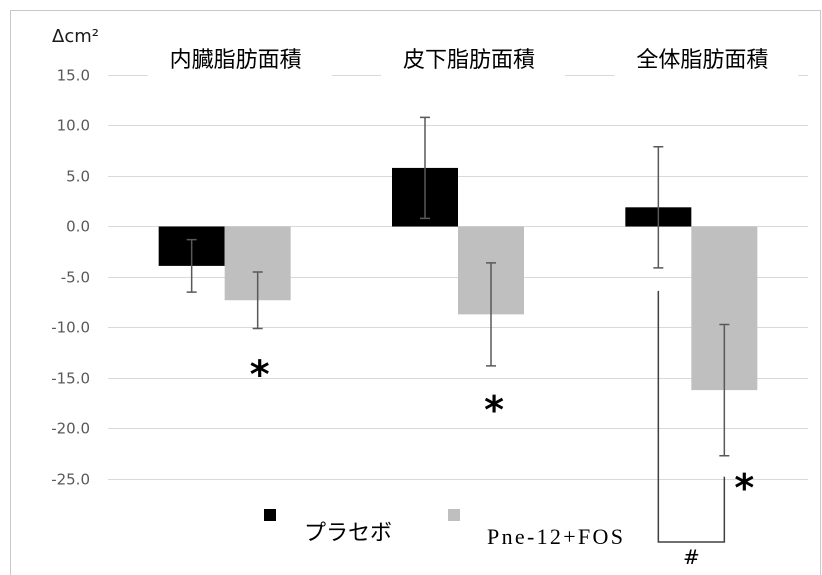 The height and width of the screenshot is (575, 822). I want to click on y-tick-label: -25.0, so click(70, 480).